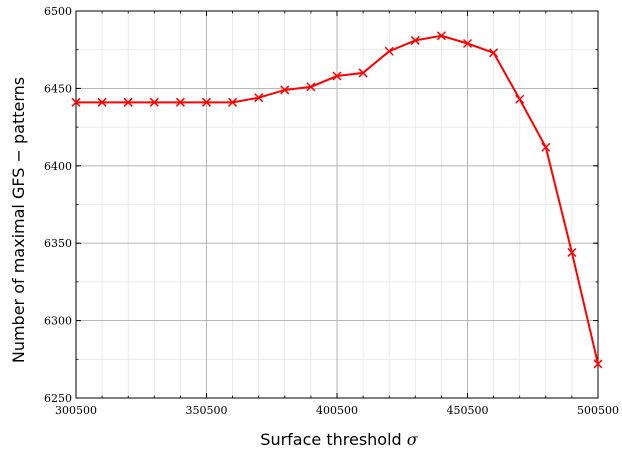 The width and height of the screenshot is (622, 455). Describe the element at coordinates (337, 410) in the screenshot. I see `x-tick-label: 400500` at that location.